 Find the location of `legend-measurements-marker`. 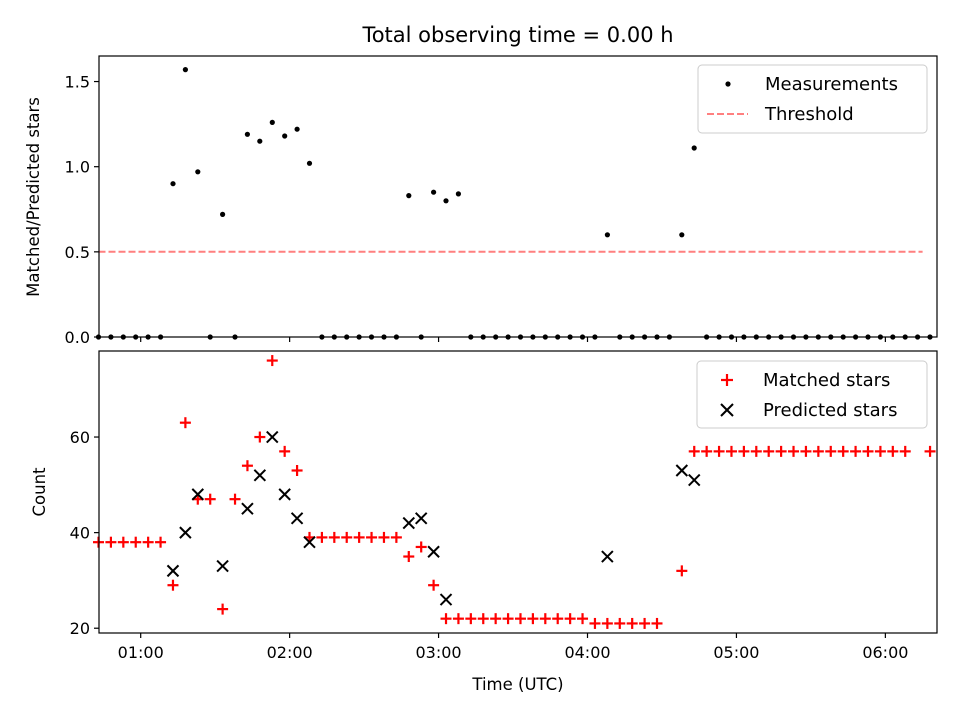

legend-measurements-marker is located at coordinates (728, 84).